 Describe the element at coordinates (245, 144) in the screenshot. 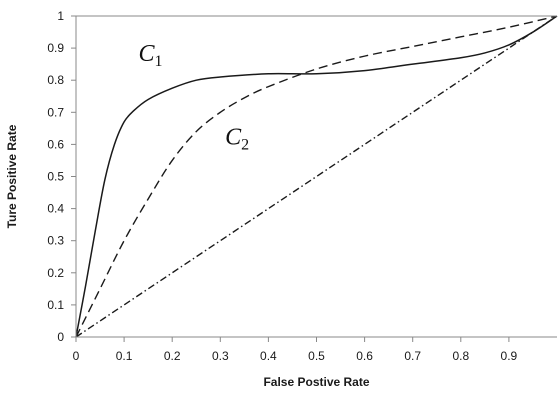

I see `curve-label-subscript: 2` at that location.